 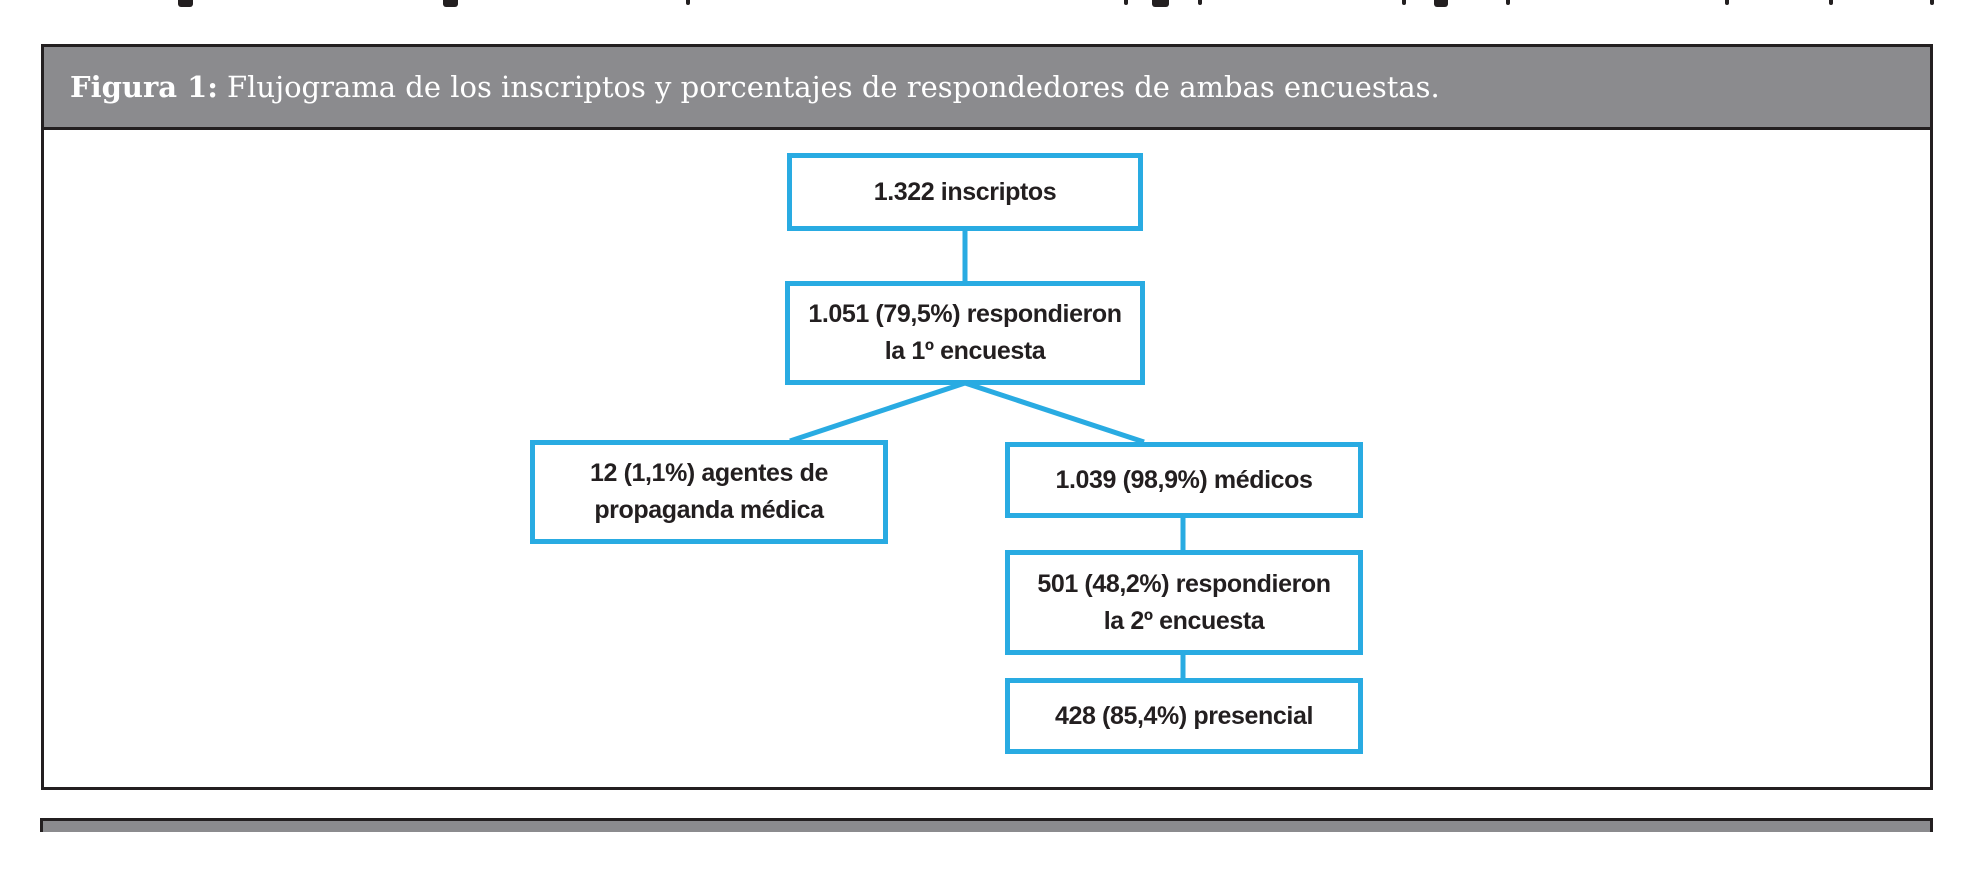 I want to click on flowchart-node-inscriptos: 1.322 inscriptos, so click(x=965, y=192).